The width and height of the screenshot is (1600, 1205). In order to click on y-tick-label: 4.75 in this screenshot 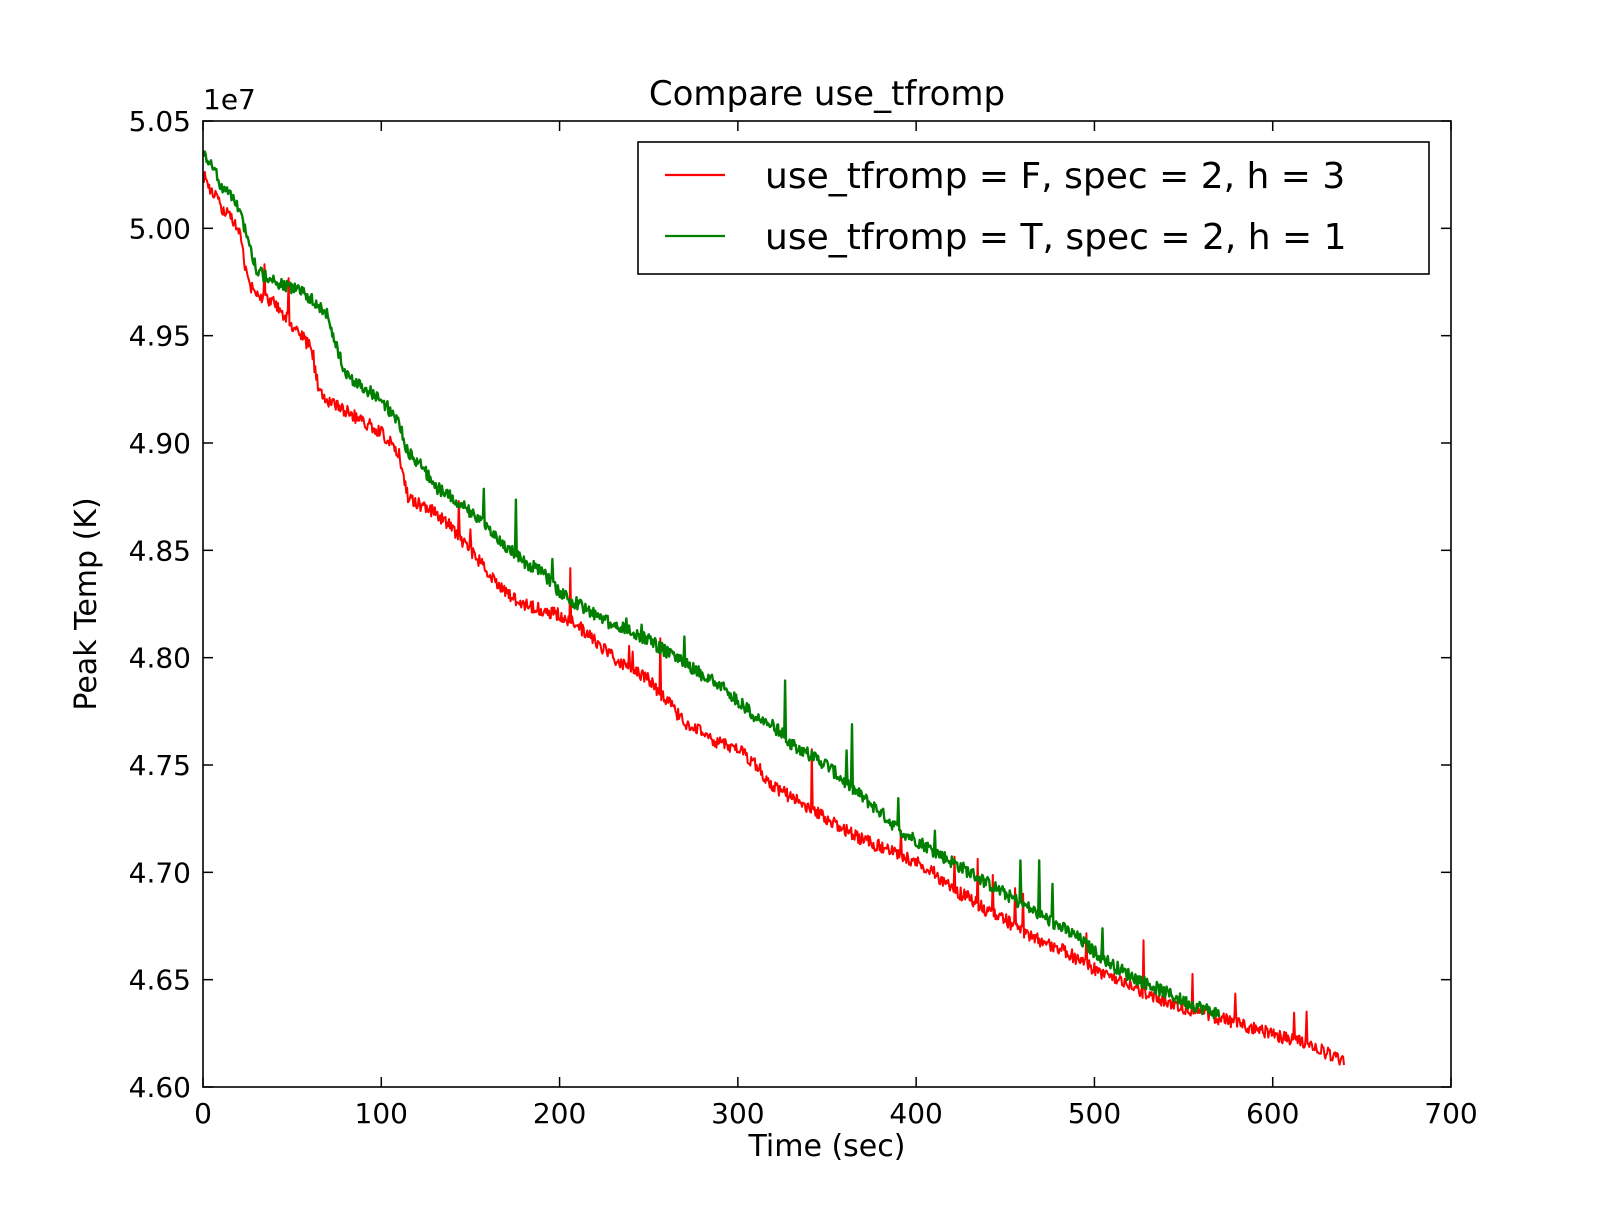, I will do `click(160, 765)`.